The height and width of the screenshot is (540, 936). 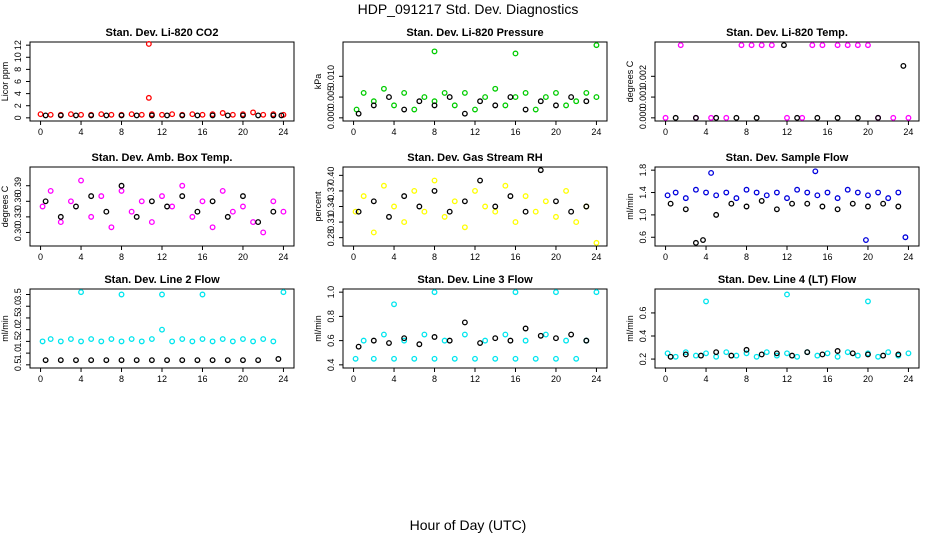 What do you see at coordinates (331, 316) in the screenshot?
I see `y-tick-label: 0.8` at bounding box center [331, 316].